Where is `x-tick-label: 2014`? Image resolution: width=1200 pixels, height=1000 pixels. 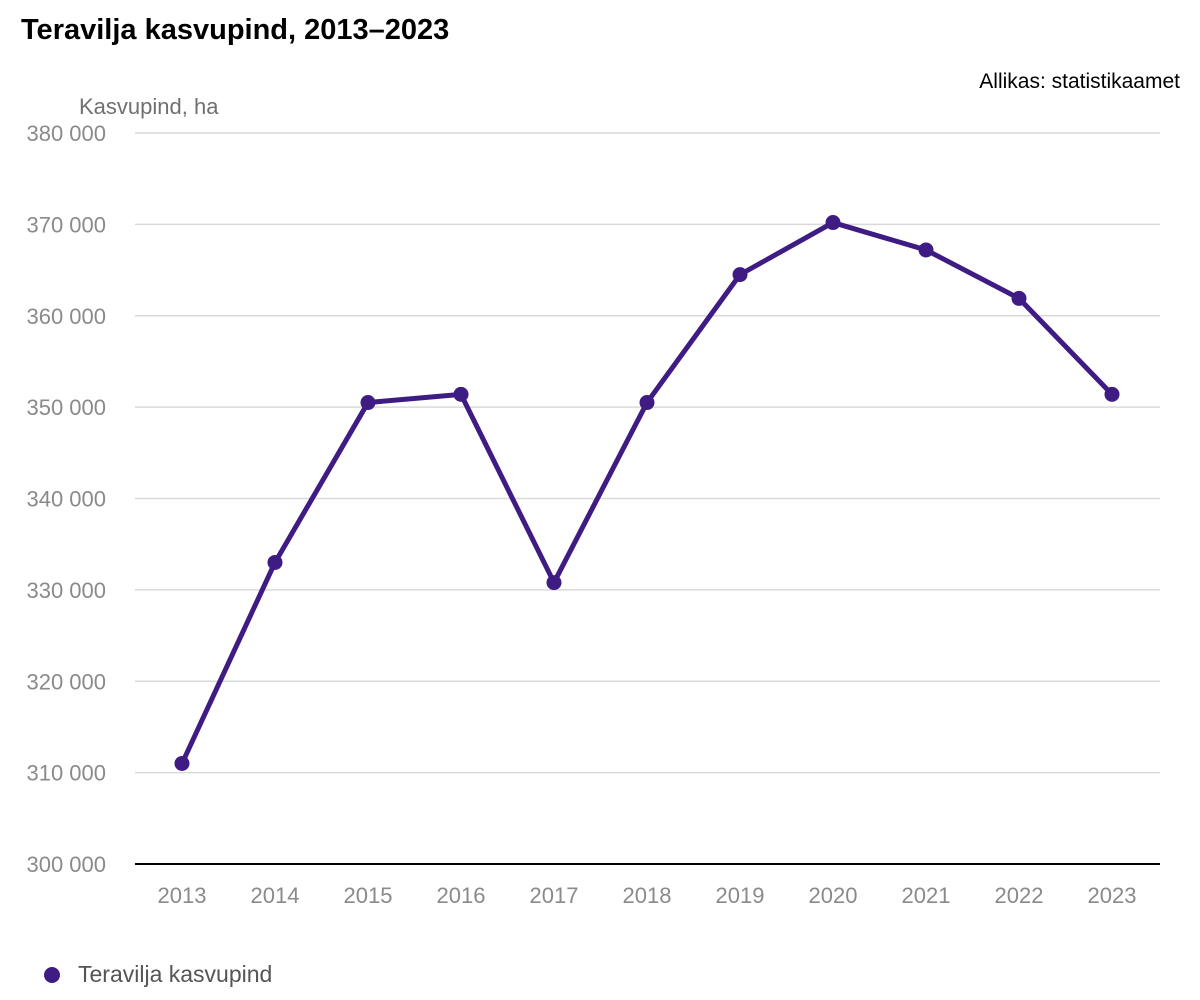
x-tick-label: 2014 is located at coordinates (275, 895).